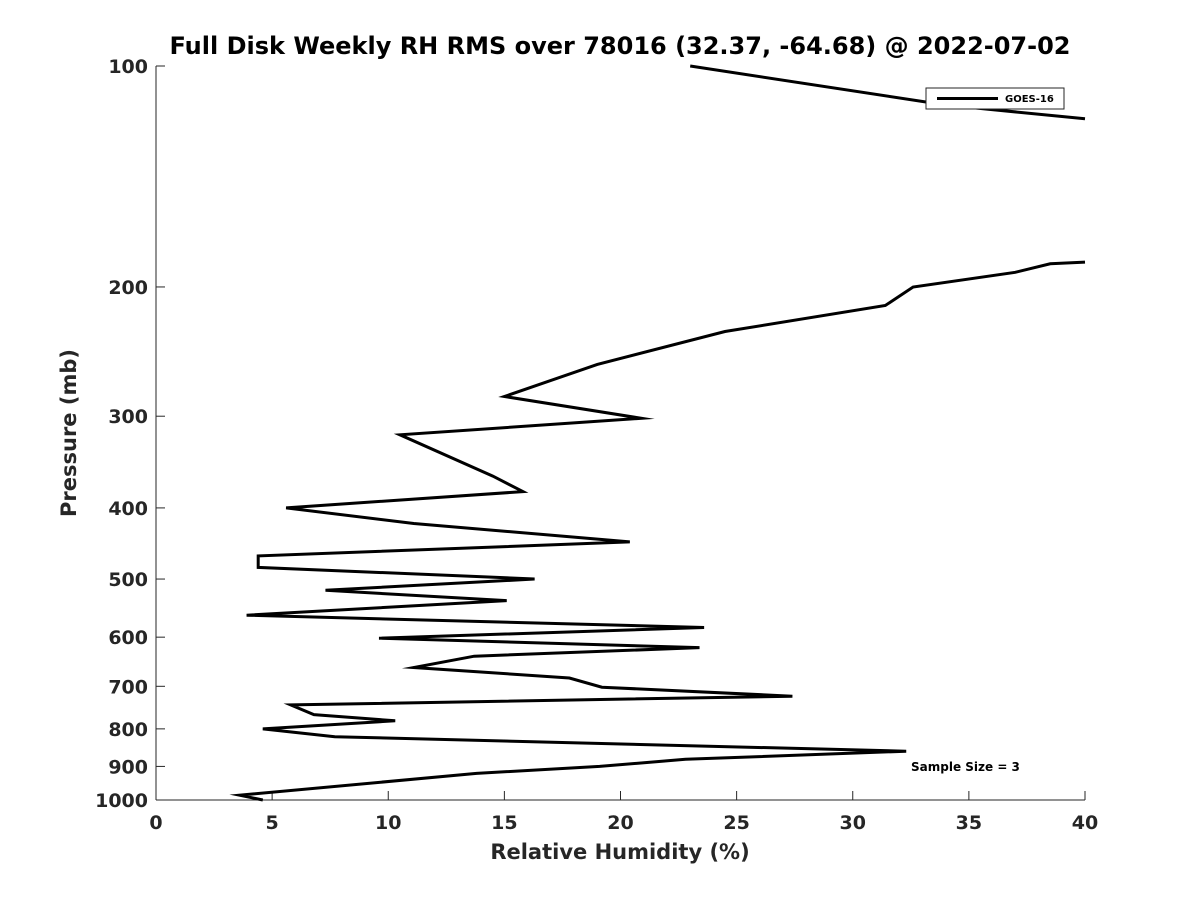 Image resolution: width=1200 pixels, height=900 pixels. Describe the element at coordinates (620, 823) in the screenshot. I see `x-tick-label: 20` at that location.